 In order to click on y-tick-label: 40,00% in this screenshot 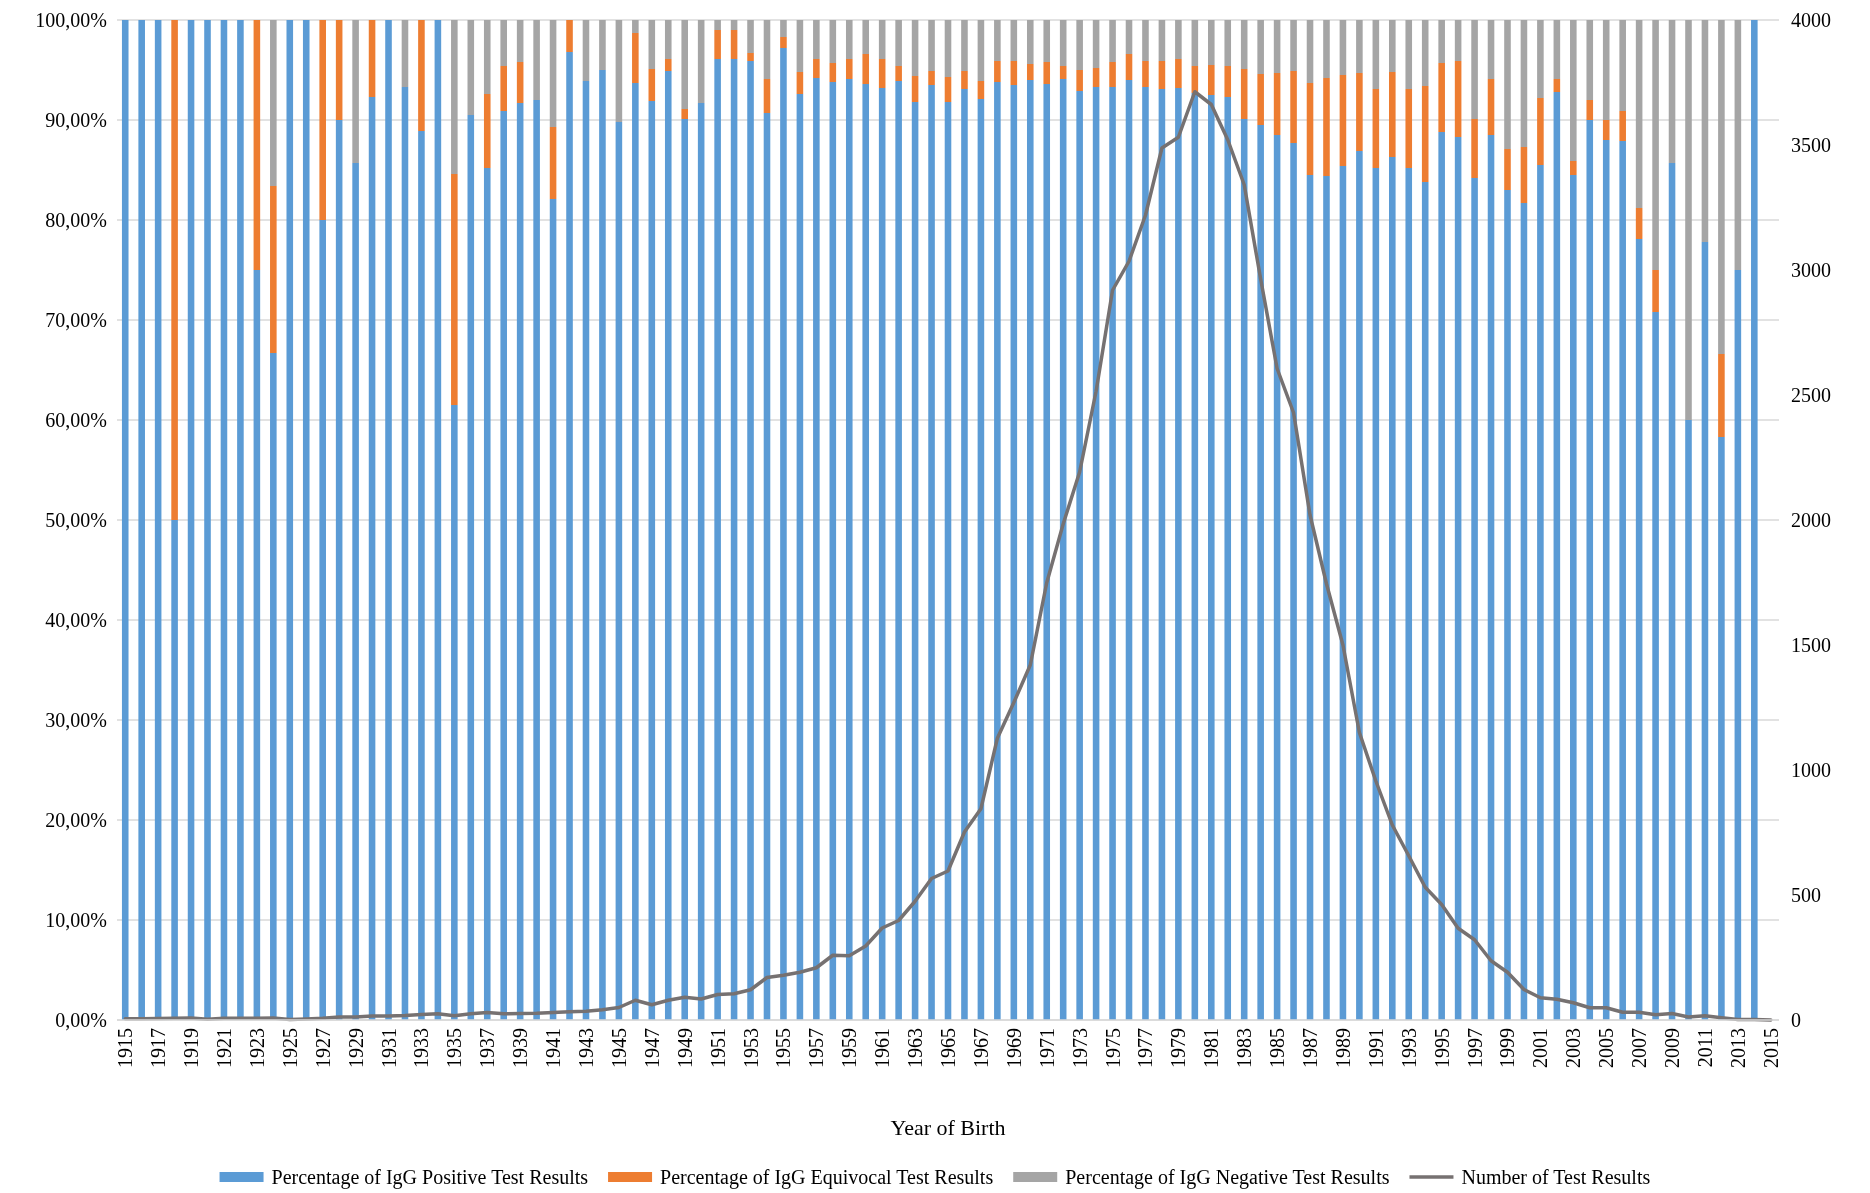, I will do `click(76, 619)`.